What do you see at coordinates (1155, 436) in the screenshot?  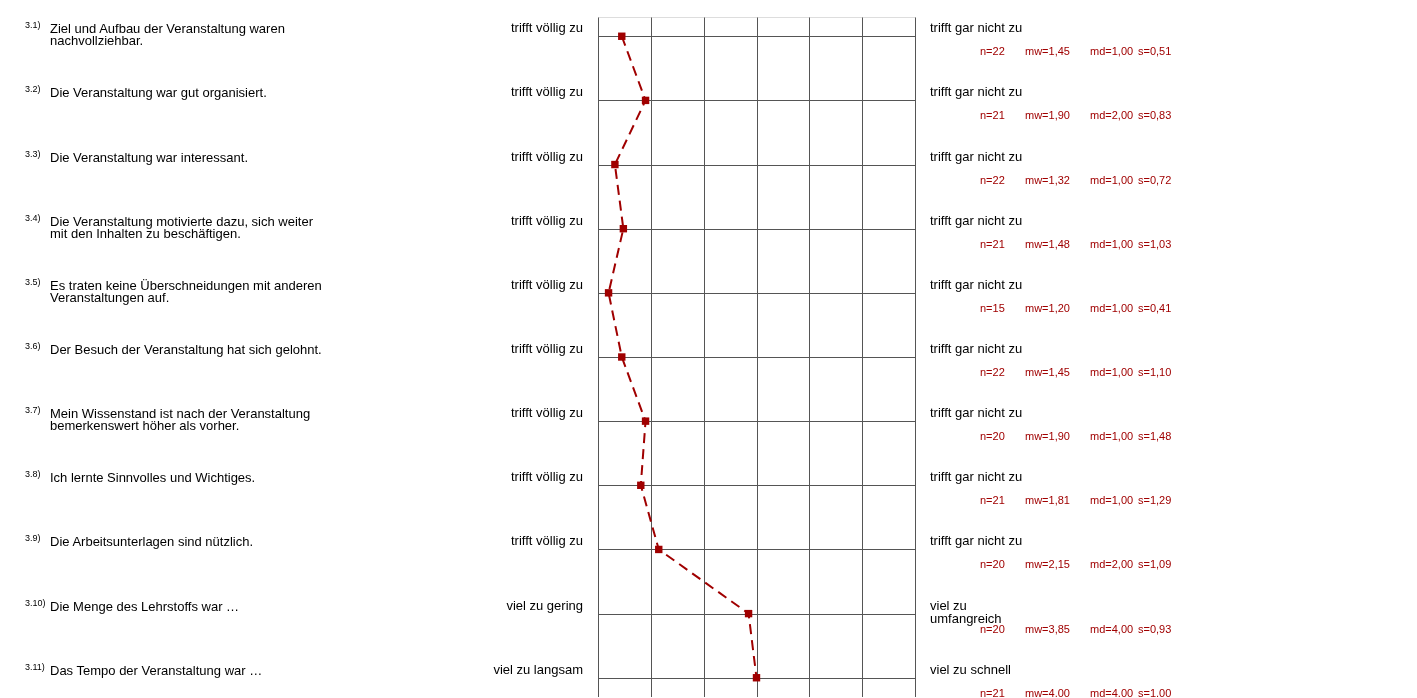 I see `text: s=1,48` at bounding box center [1155, 436].